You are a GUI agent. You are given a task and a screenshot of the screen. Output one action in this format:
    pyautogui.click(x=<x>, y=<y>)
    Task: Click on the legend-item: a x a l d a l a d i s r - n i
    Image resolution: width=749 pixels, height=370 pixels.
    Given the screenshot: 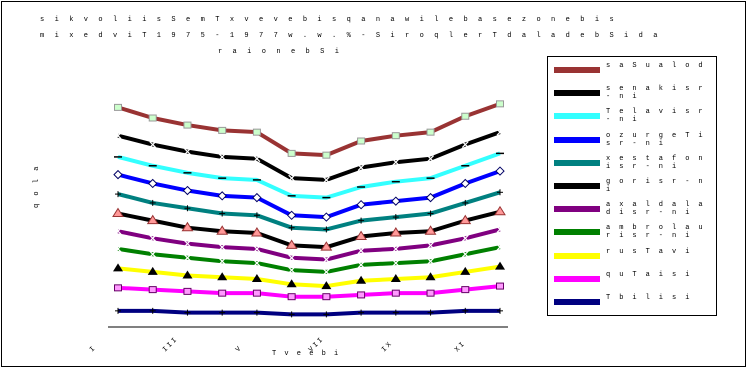 What is the action you would take?
    pyautogui.click(x=635, y=209)
    